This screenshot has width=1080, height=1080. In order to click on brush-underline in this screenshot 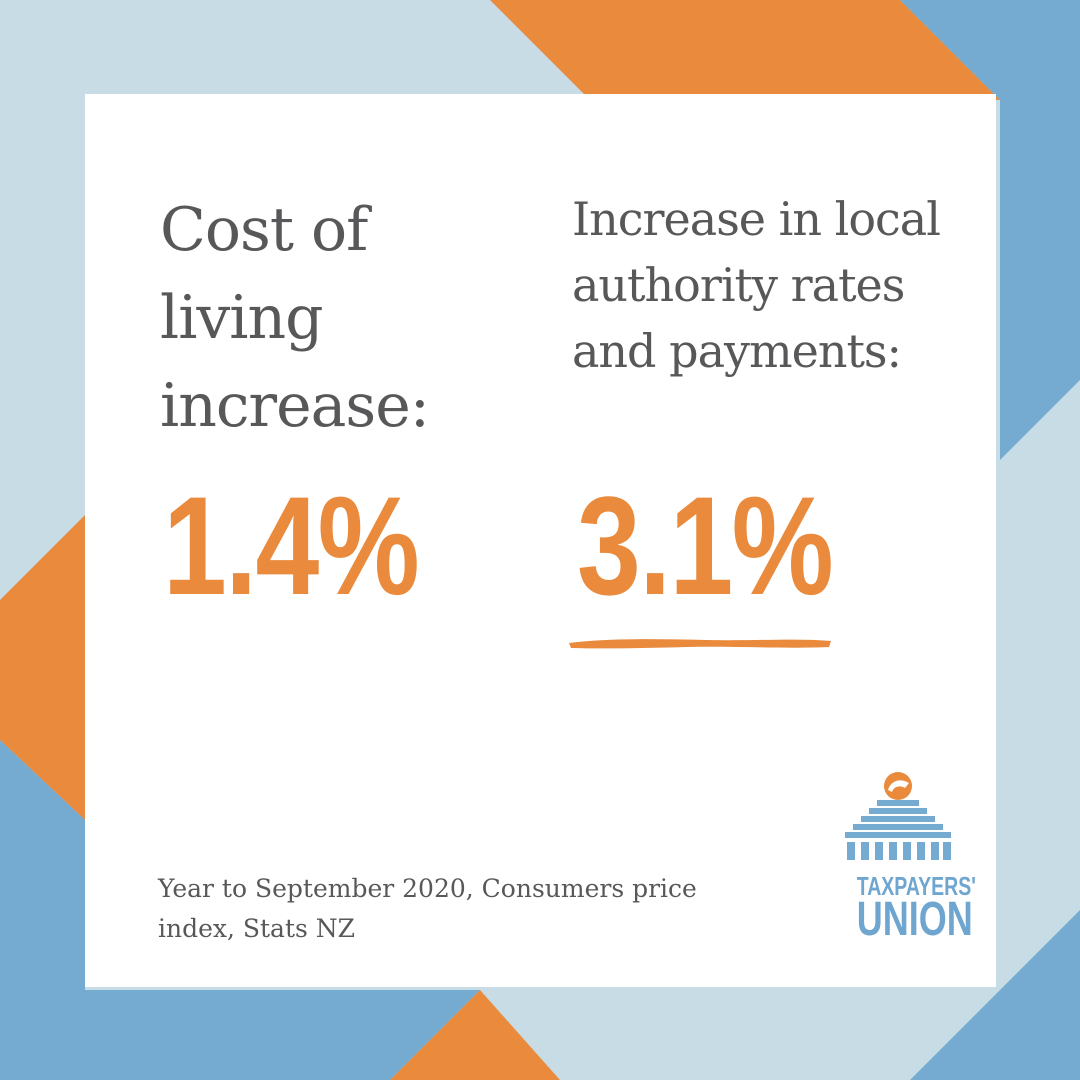, I will do `click(700, 644)`.